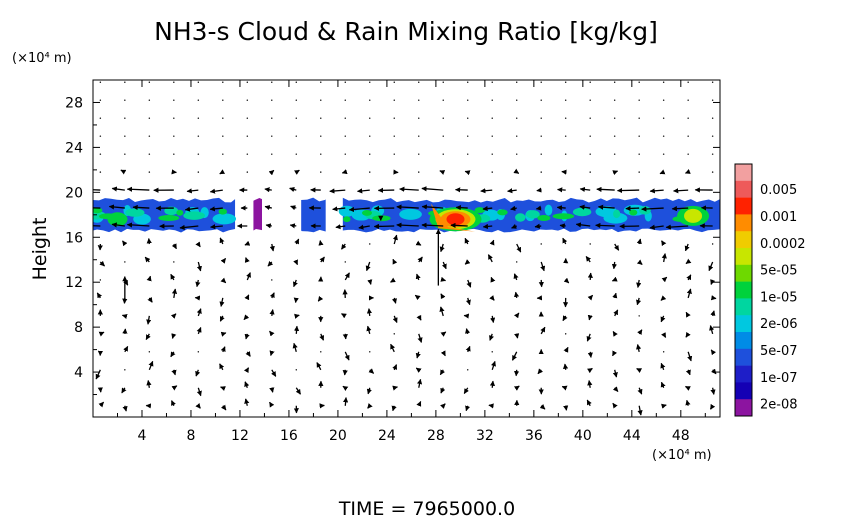  I want to click on colorbar-label: 2e-06, so click(779, 324).